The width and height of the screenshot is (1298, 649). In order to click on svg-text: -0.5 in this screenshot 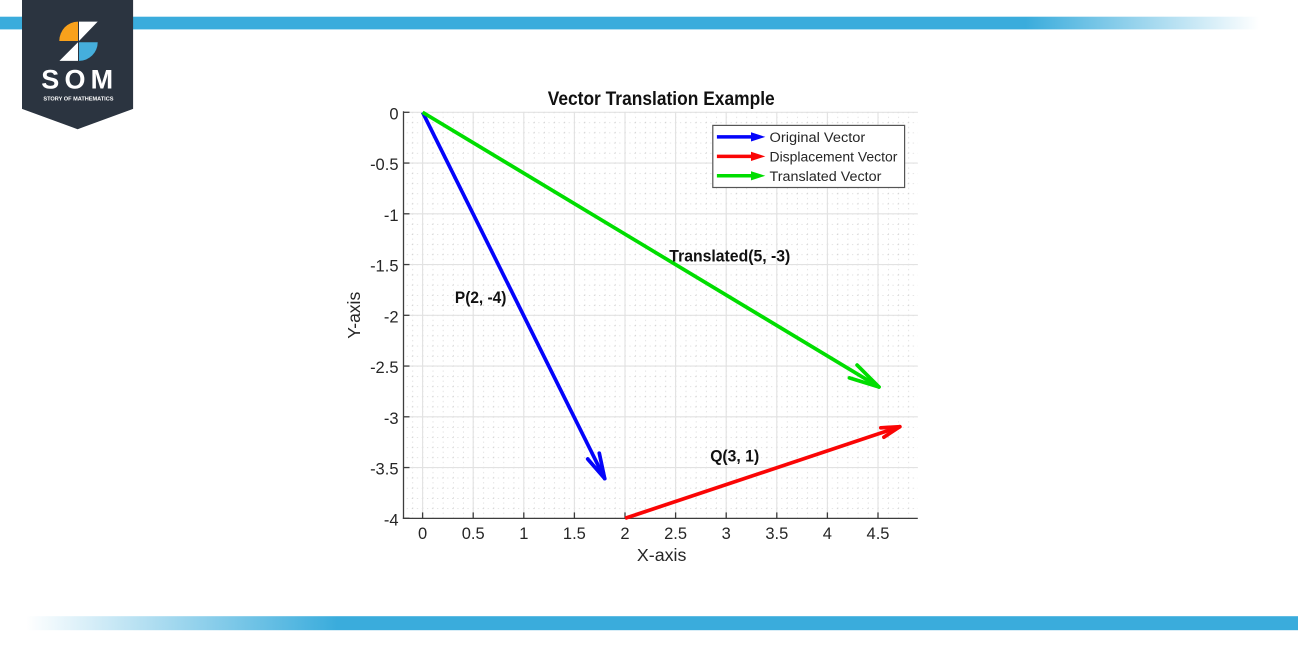, I will do `click(384, 165)`.